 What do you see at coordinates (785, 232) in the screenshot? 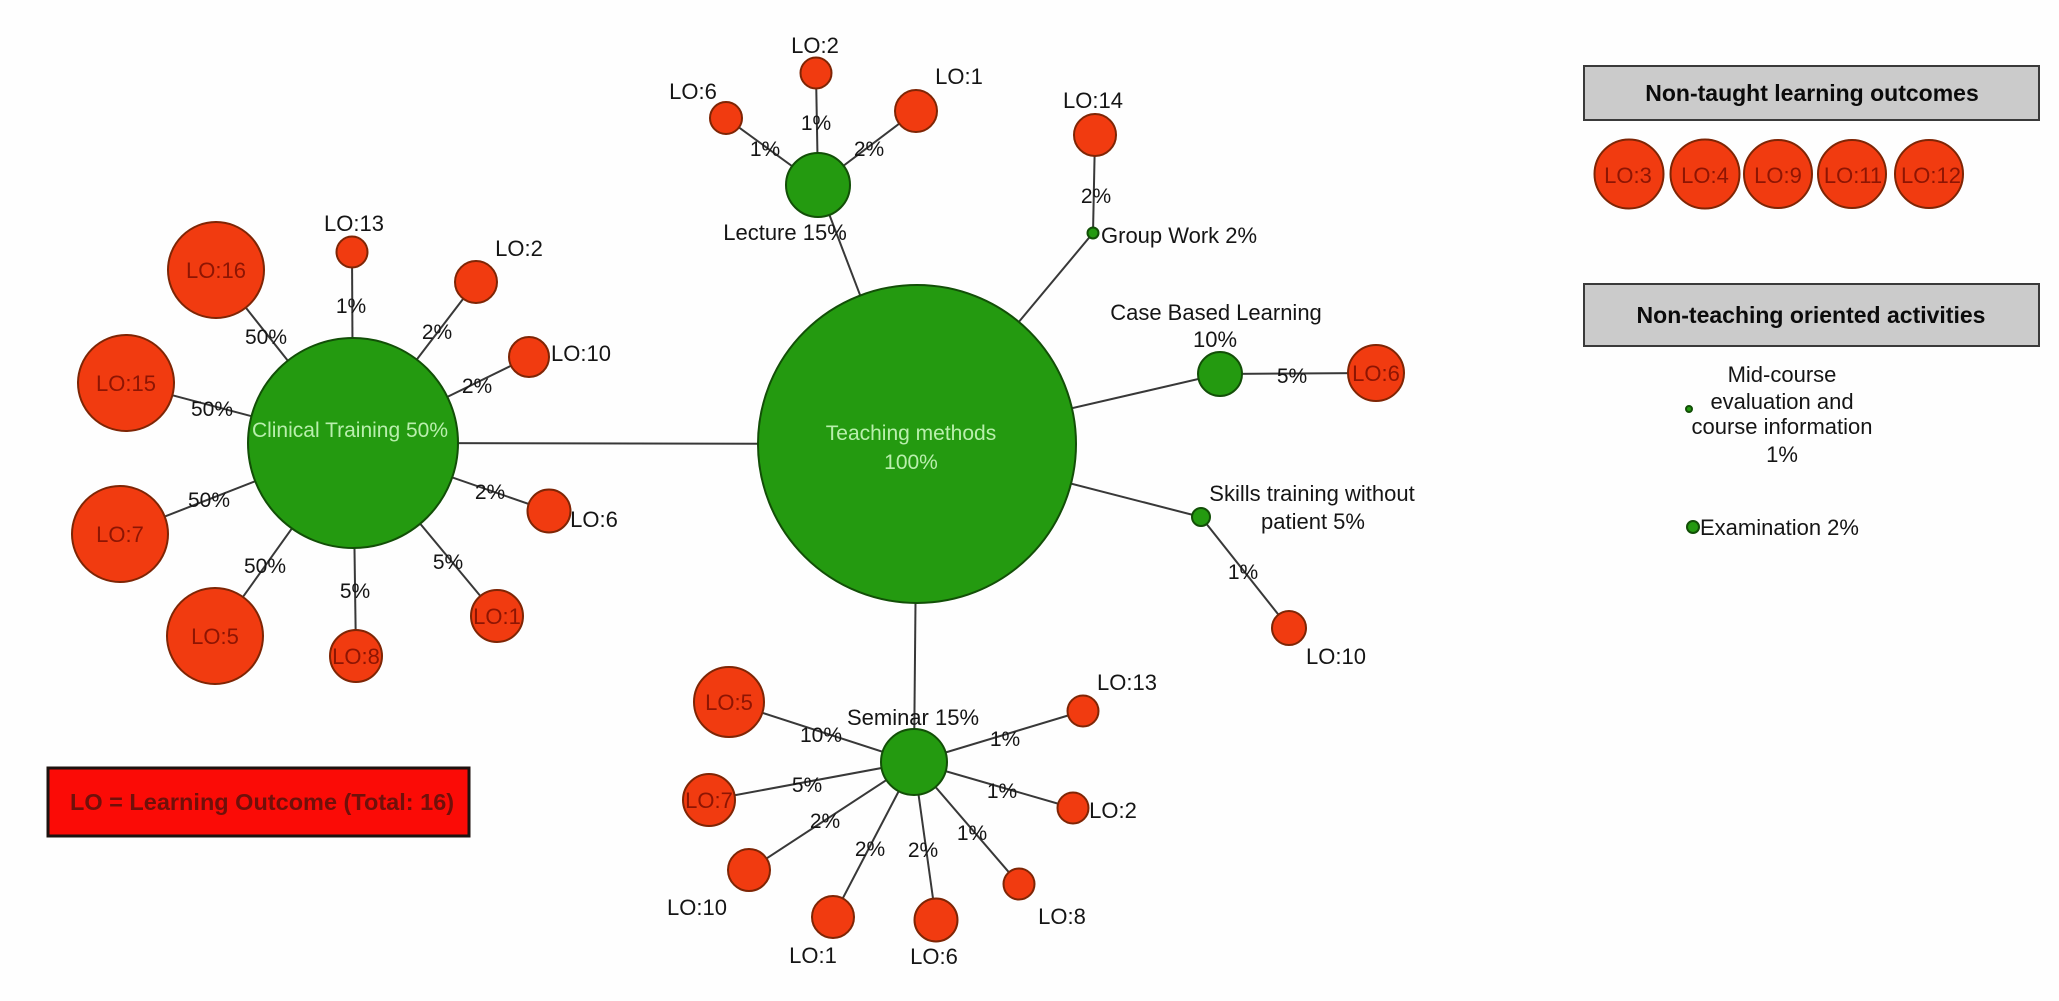
I see `svg-text: Lecture 15%` at bounding box center [785, 232].